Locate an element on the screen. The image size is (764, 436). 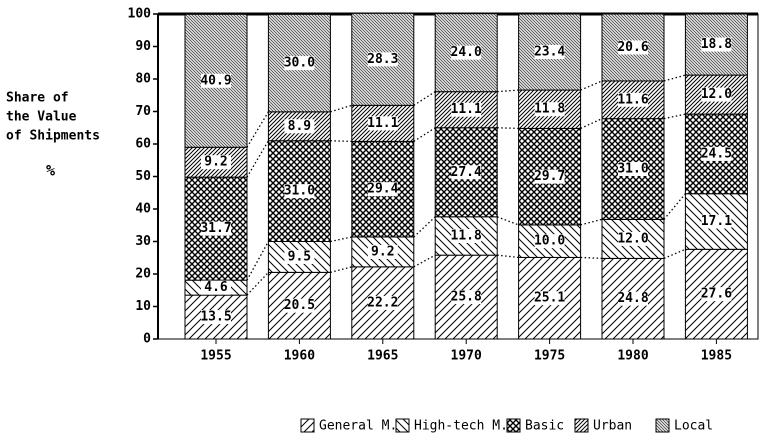
y-tick-label: 70 is located at coordinates (143, 111).